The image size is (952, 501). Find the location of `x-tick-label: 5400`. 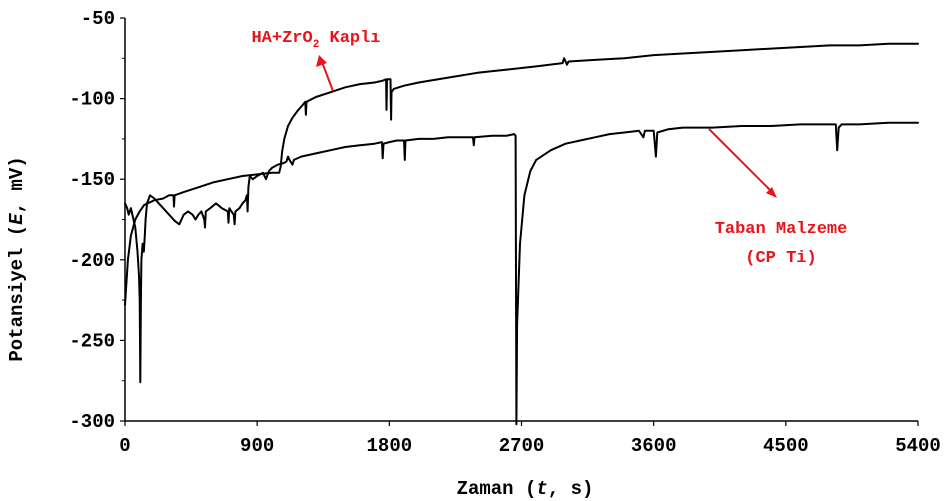

x-tick-label: 5400 is located at coordinates (918, 446).